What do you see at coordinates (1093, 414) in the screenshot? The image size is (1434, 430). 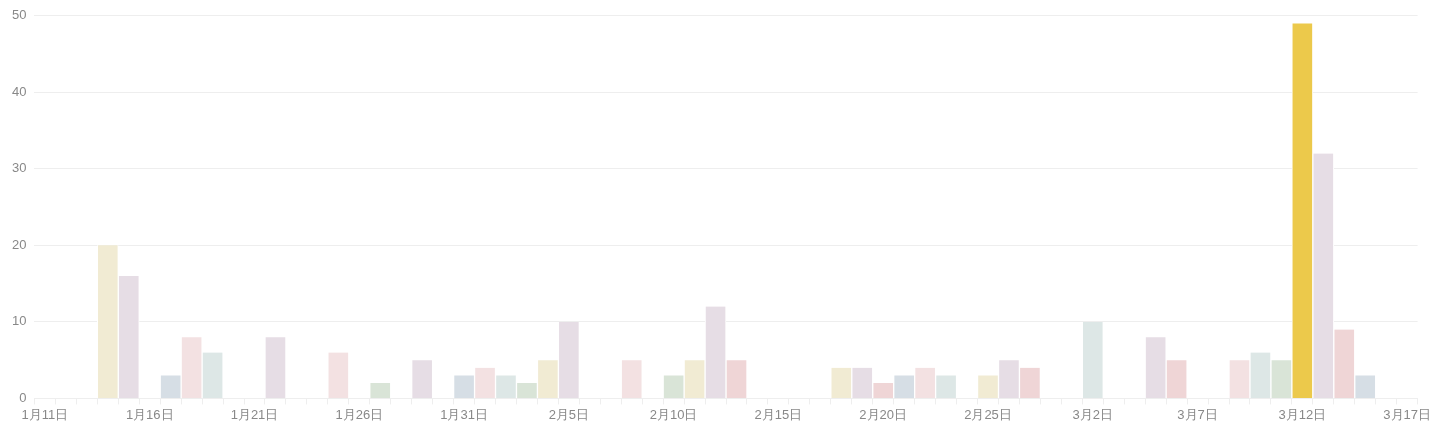 I see `x-tick-label: 3月2日` at bounding box center [1093, 414].